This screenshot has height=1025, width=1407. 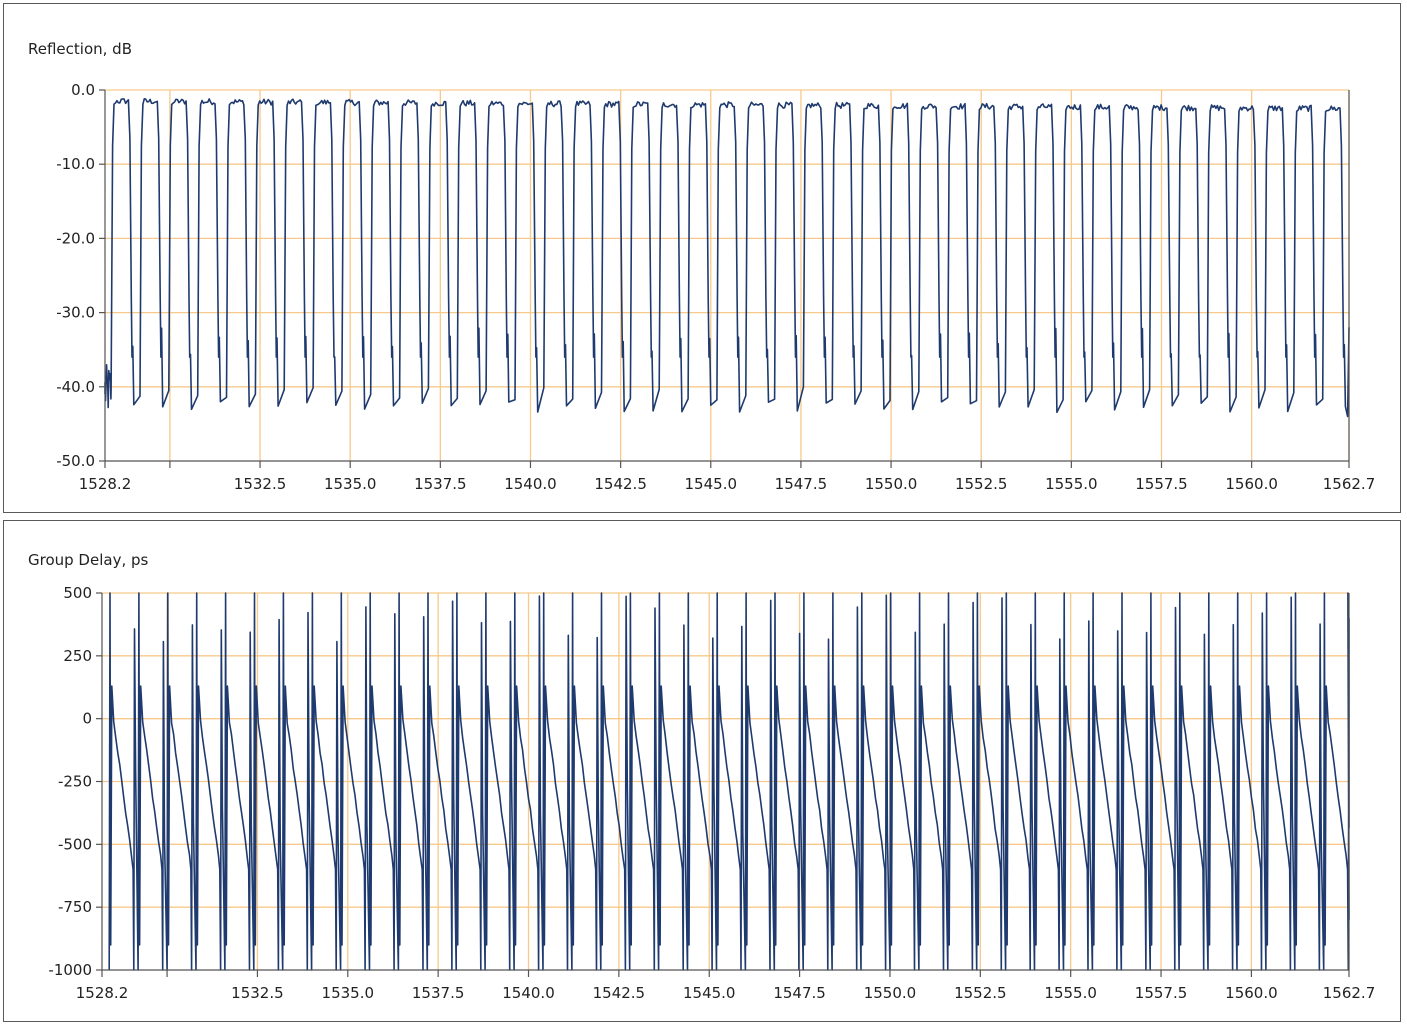 I want to click on y-tick-label: -50.0, so click(x=75, y=461).